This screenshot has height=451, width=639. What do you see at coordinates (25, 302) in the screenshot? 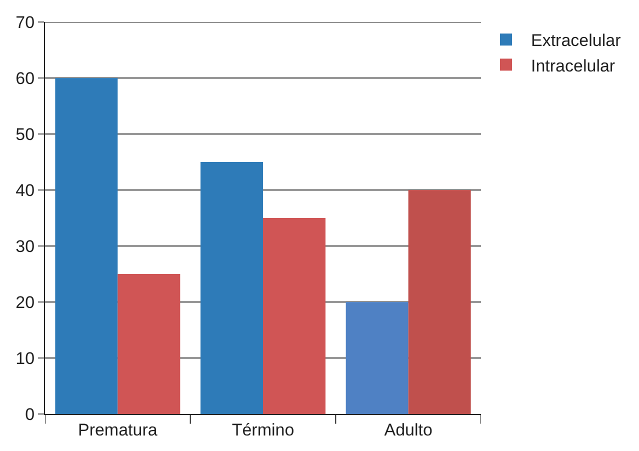
I see `y-tick-label: 20` at bounding box center [25, 302].